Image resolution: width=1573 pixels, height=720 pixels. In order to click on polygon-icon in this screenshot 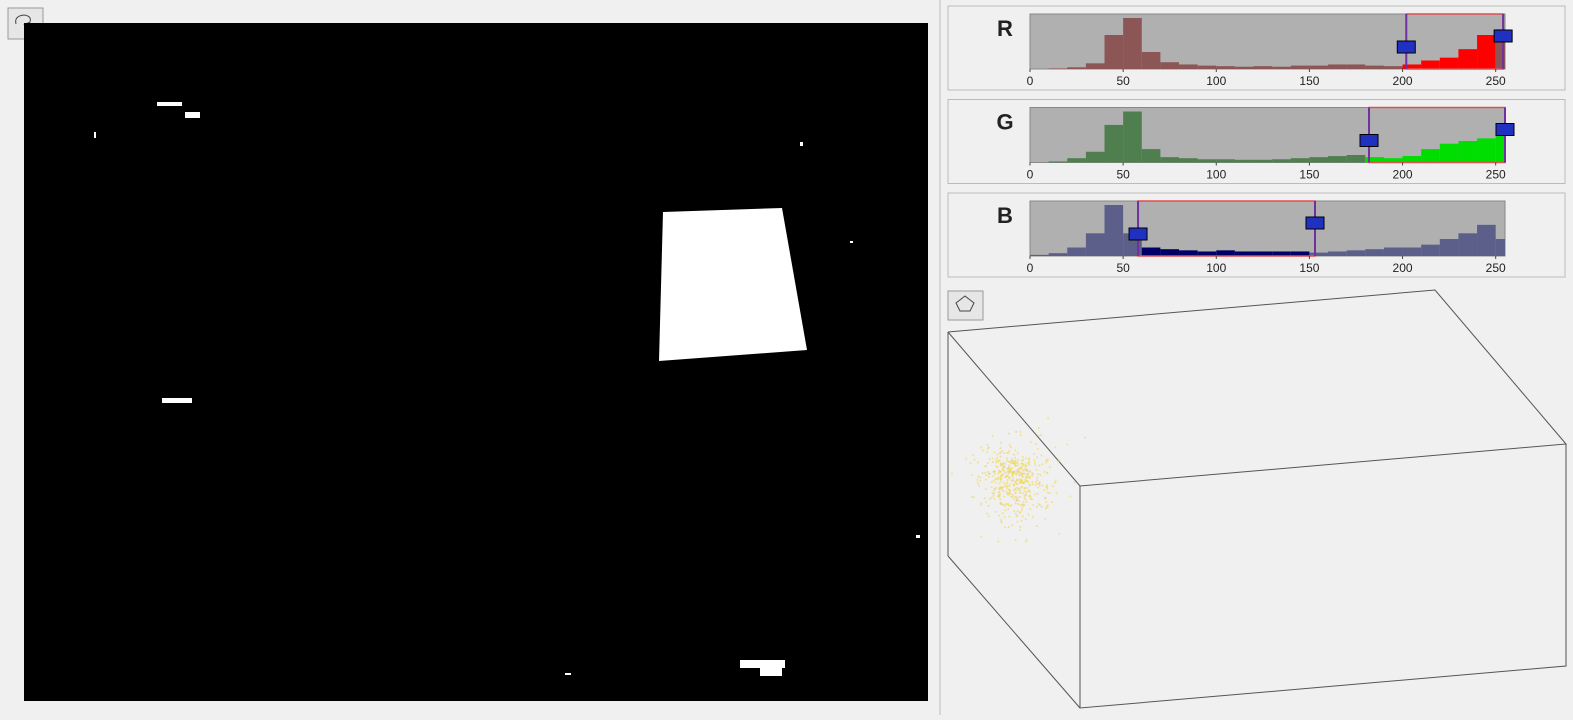, I will do `click(965, 303)`.